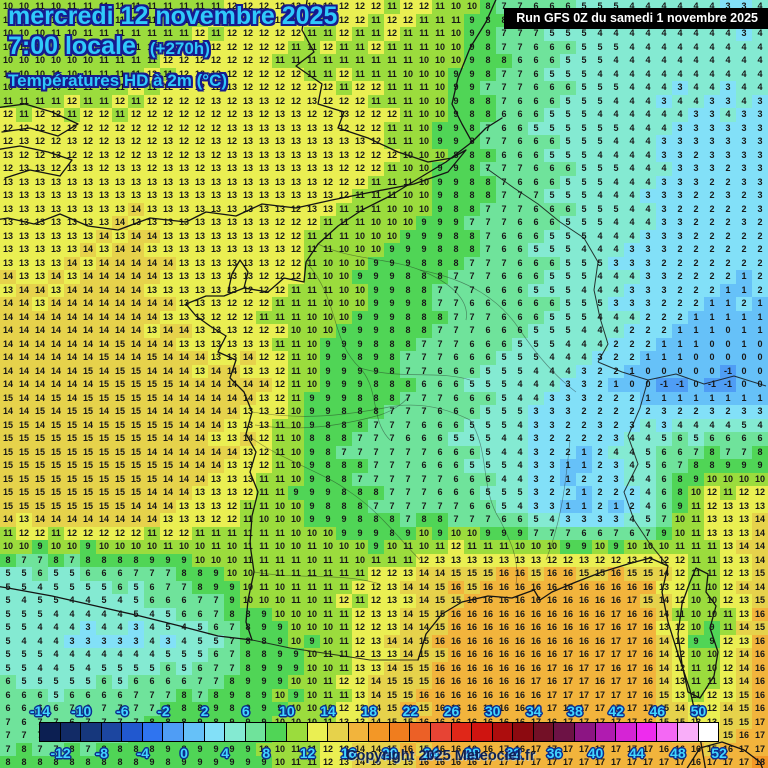  I want to click on scale-tick-label: 18, so click(369, 711).